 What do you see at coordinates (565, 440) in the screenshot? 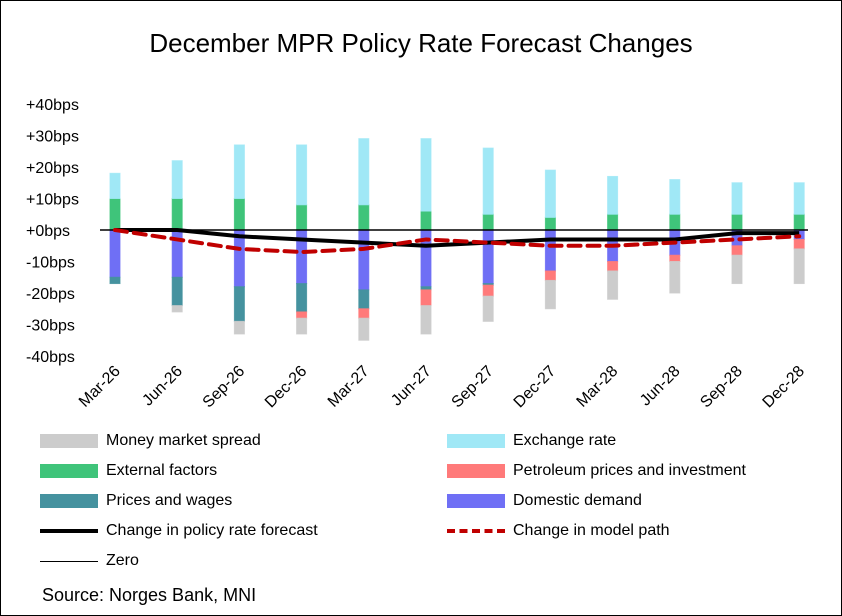
I see `legend-label: Exchange rate` at bounding box center [565, 440].